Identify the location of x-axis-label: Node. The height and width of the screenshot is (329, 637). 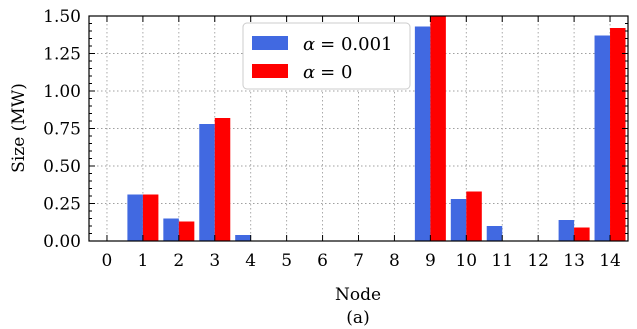
(358, 295).